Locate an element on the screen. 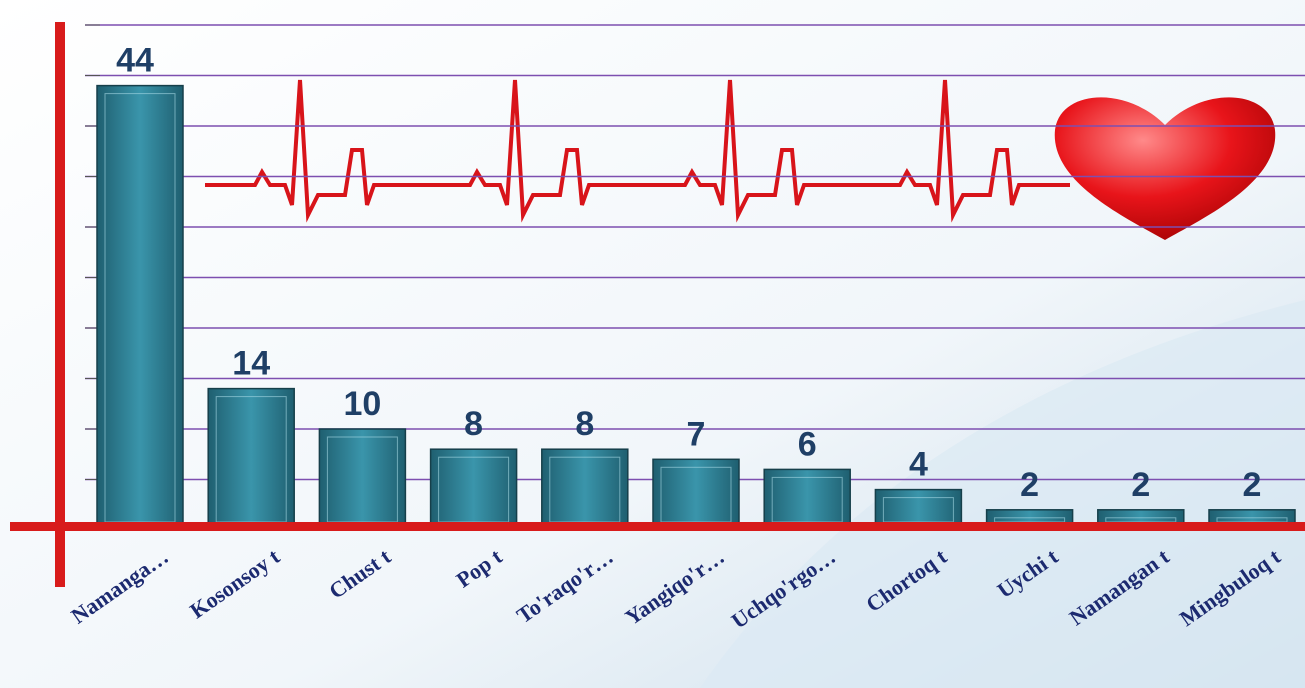  value-label: 10 is located at coordinates (362, 404).